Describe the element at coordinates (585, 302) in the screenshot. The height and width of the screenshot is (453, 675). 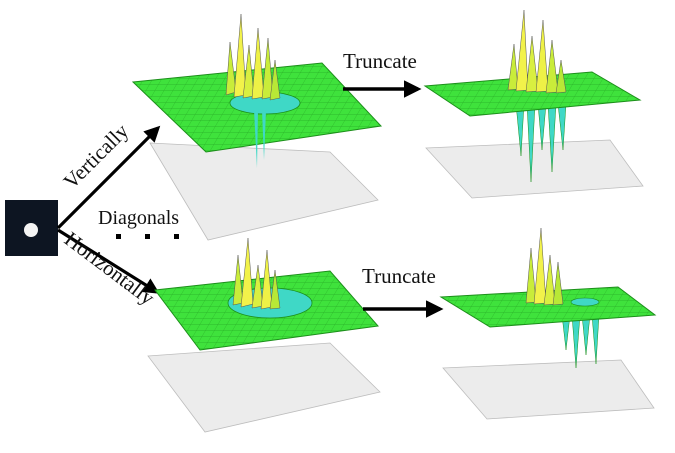
I see `trough-ring` at that location.